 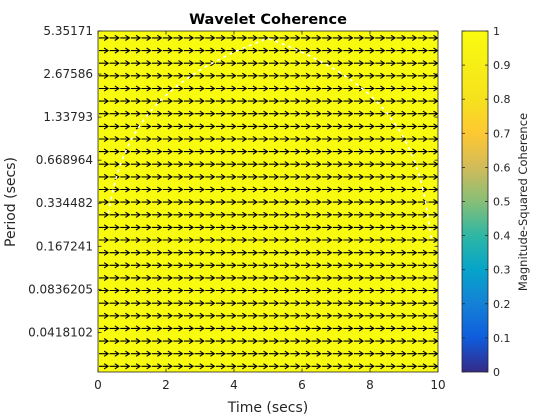 I want to click on colorbar-tick-label: 0.3, so click(x=502, y=270).